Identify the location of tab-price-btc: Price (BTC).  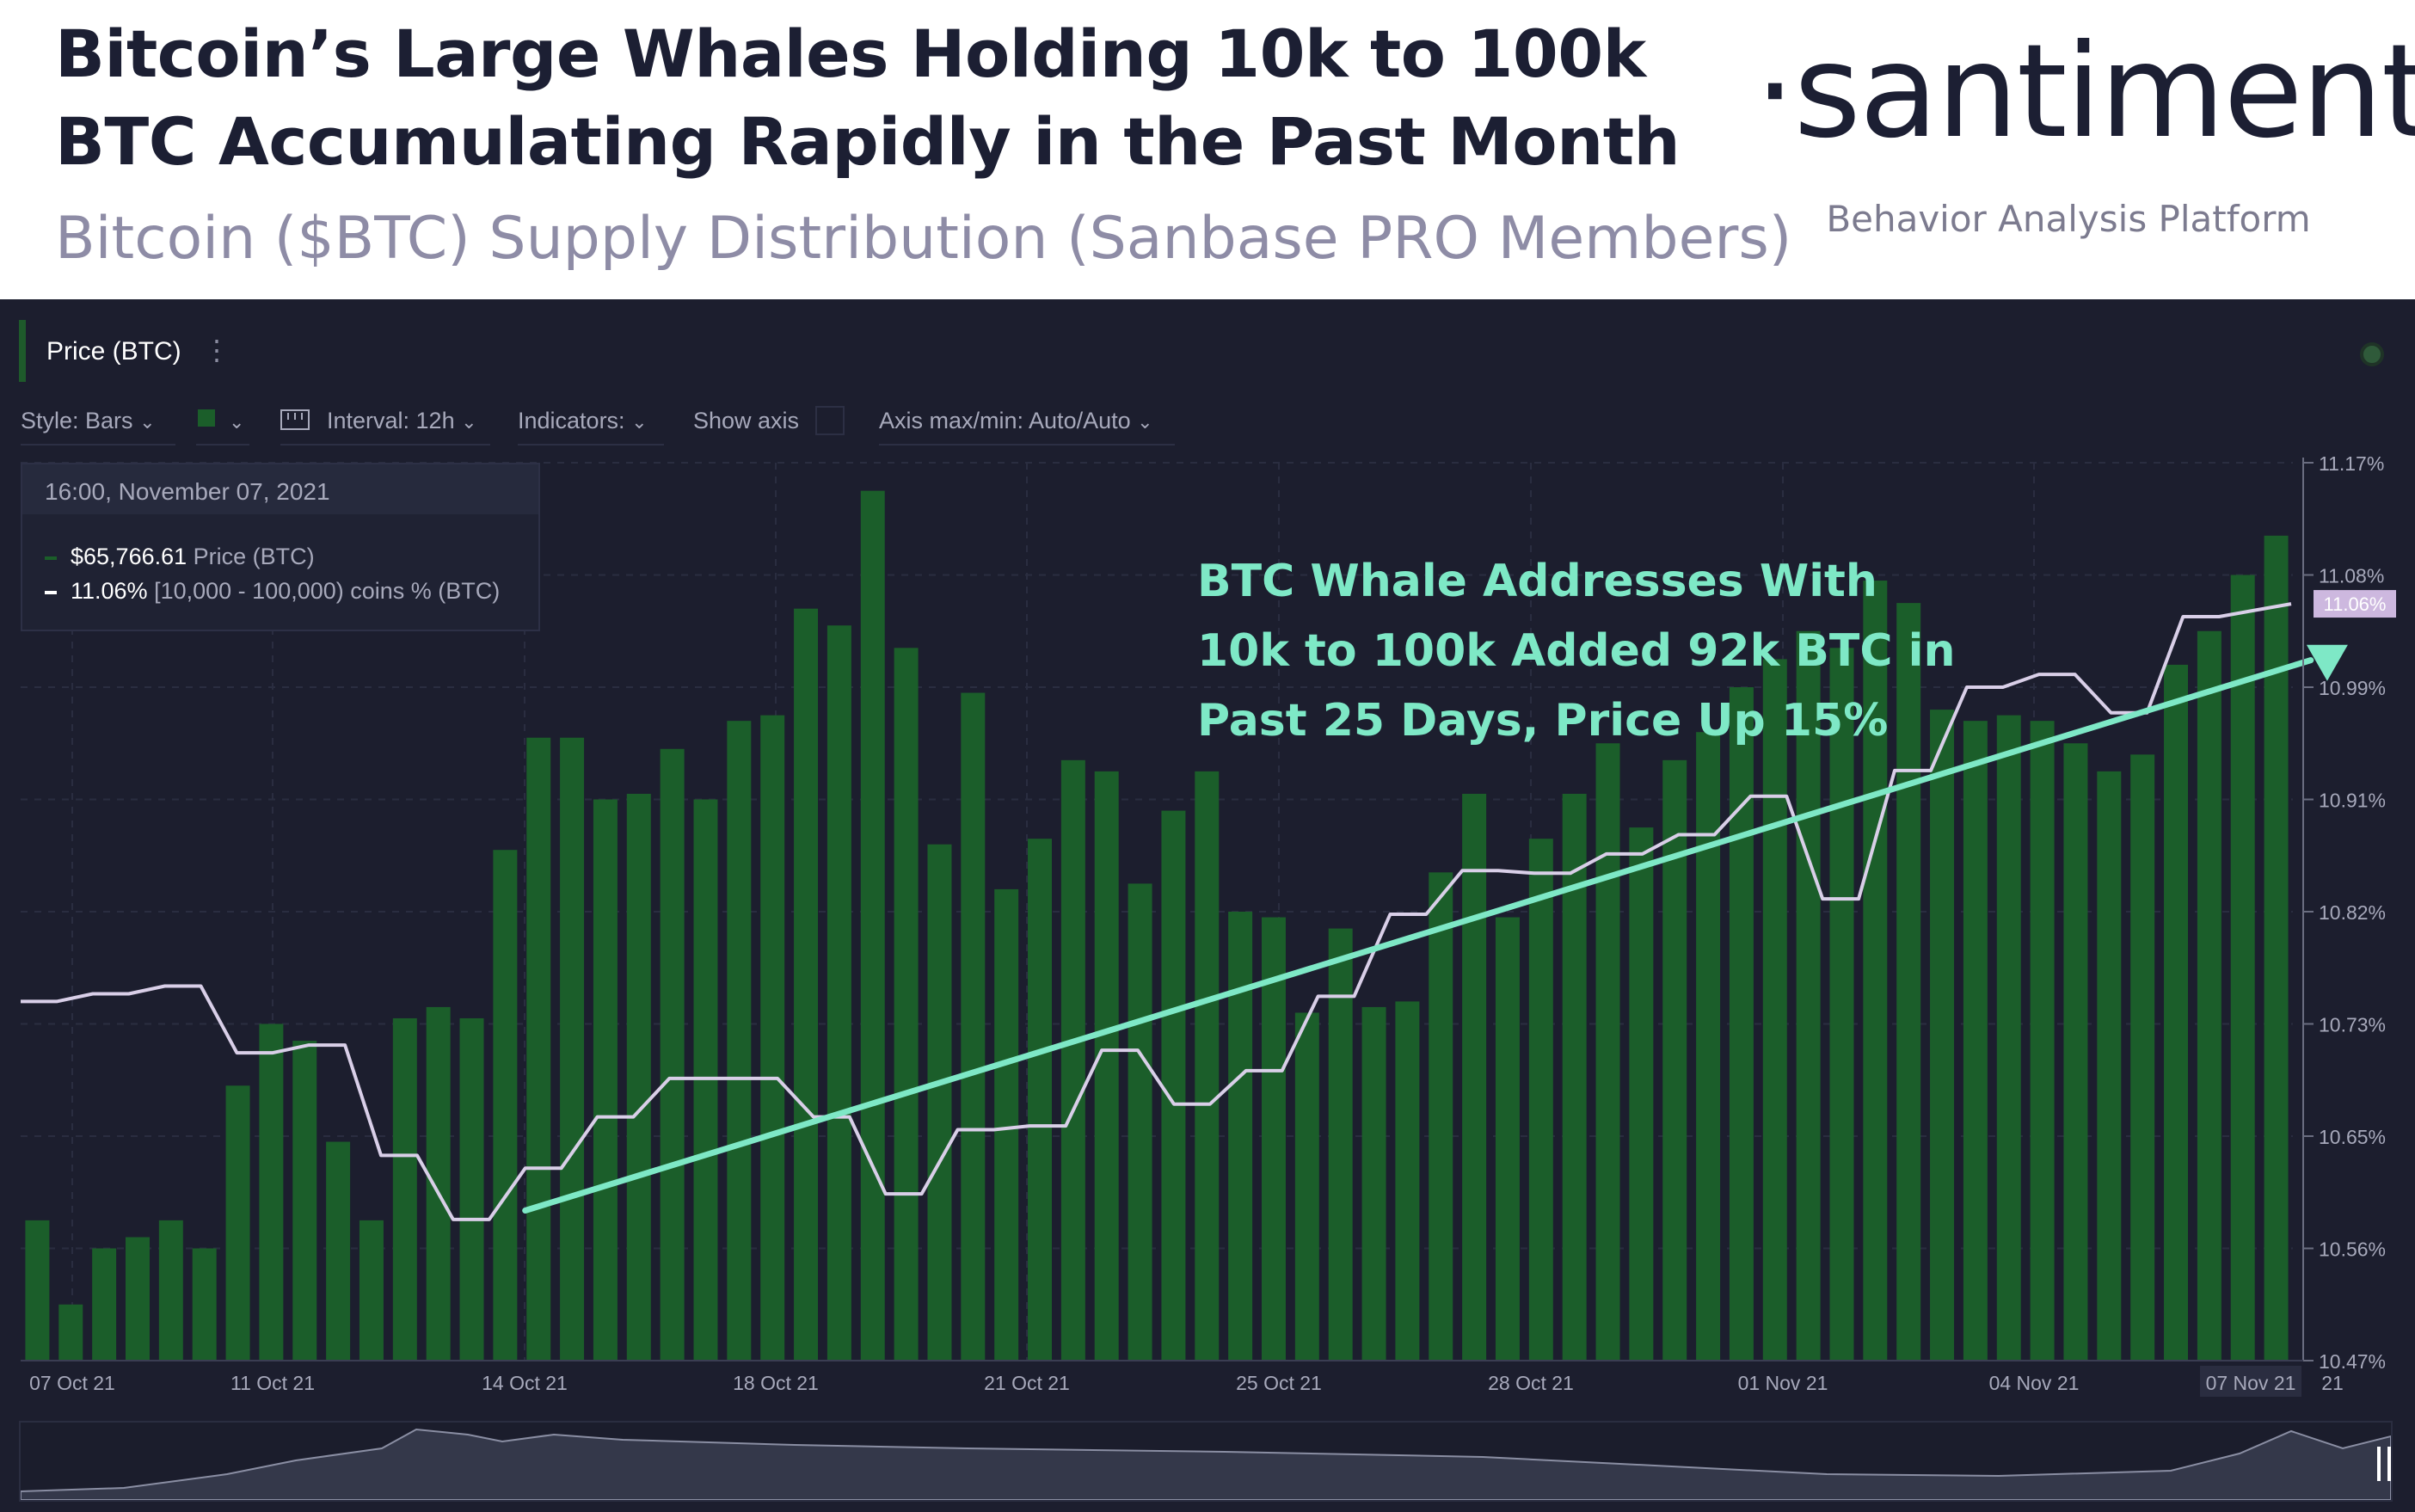
(113, 351).